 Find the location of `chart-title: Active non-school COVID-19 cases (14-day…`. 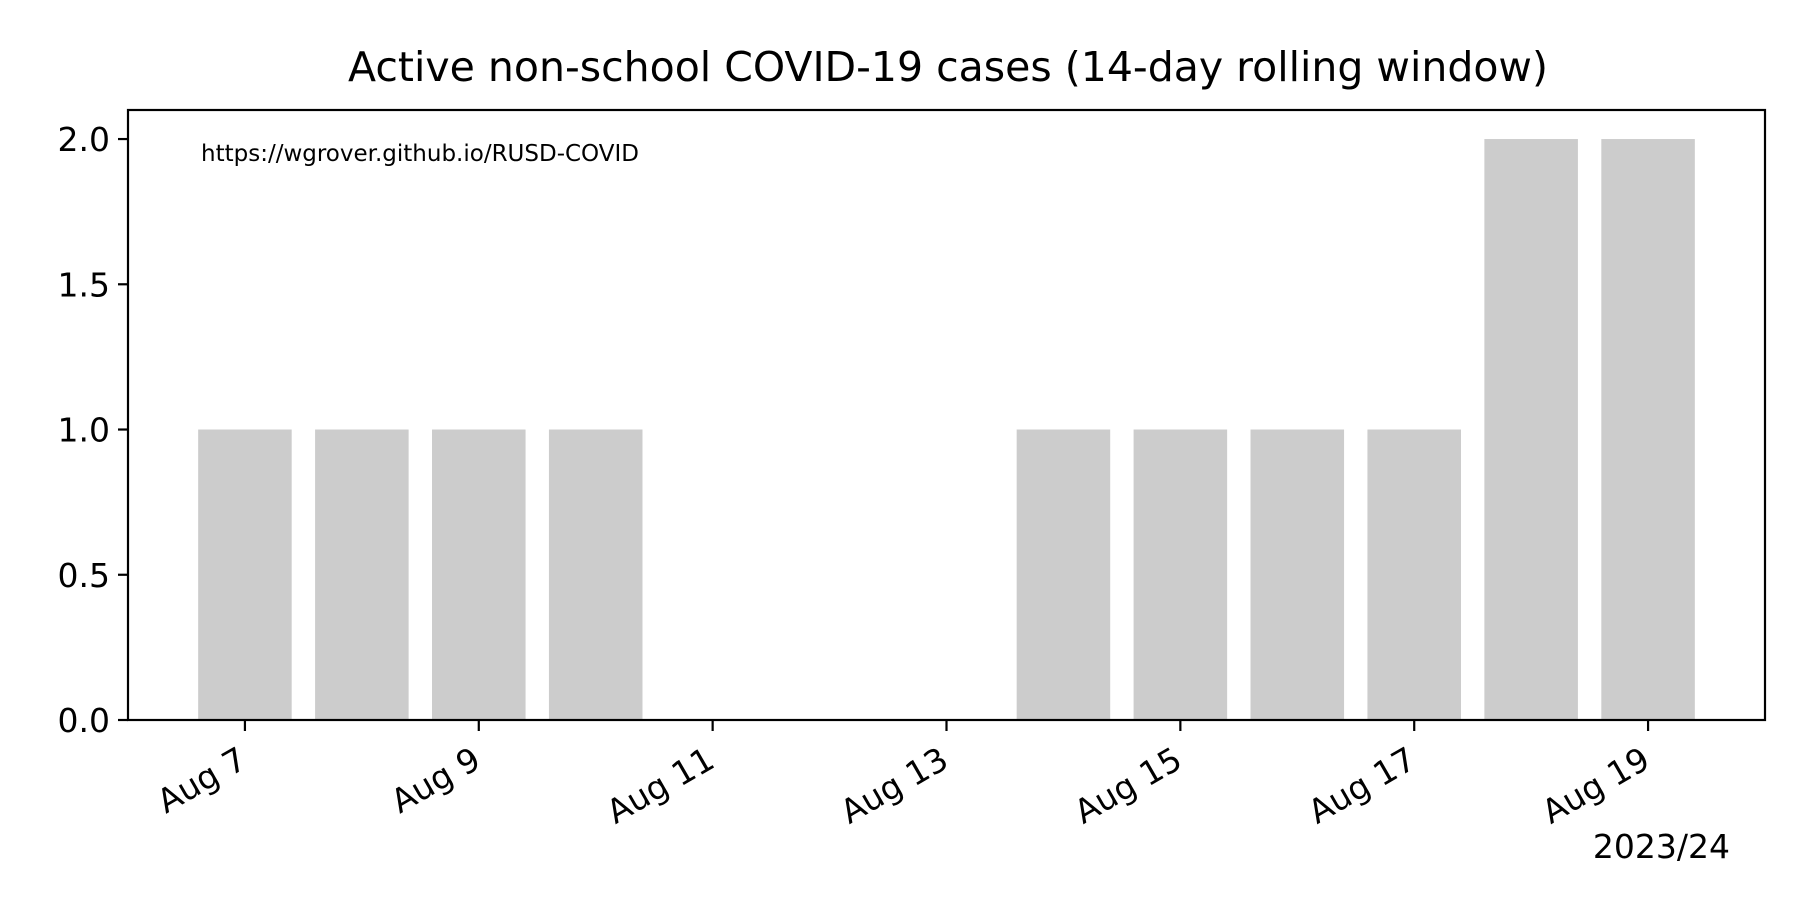

chart-title: Active non-school COVID-19 cases (14-day… is located at coordinates (948, 67).